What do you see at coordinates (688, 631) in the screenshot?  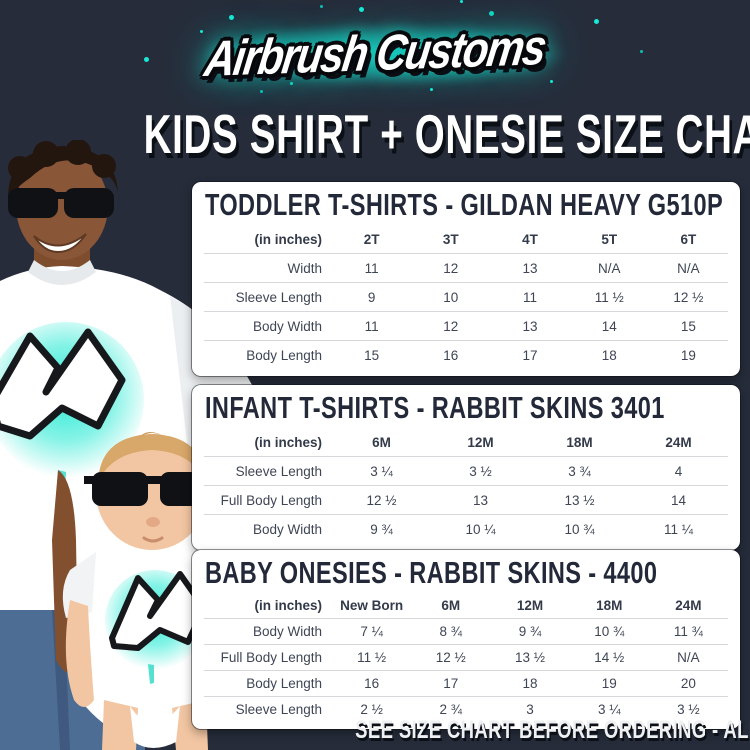 I see `measurement-value: 11 ¾` at bounding box center [688, 631].